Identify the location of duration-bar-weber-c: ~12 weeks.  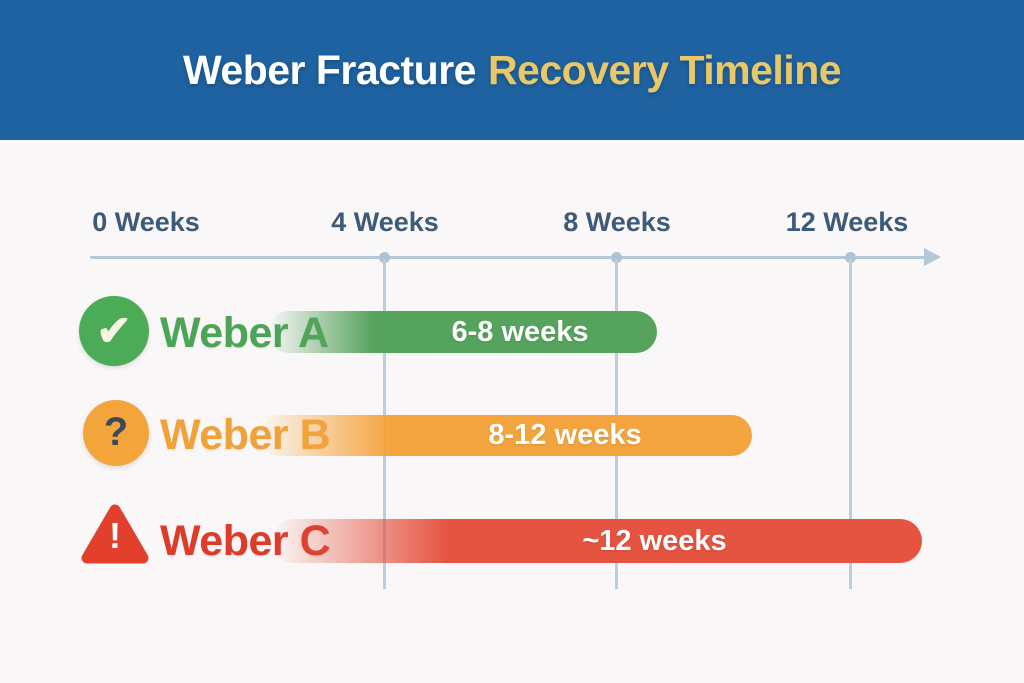
(597, 541).